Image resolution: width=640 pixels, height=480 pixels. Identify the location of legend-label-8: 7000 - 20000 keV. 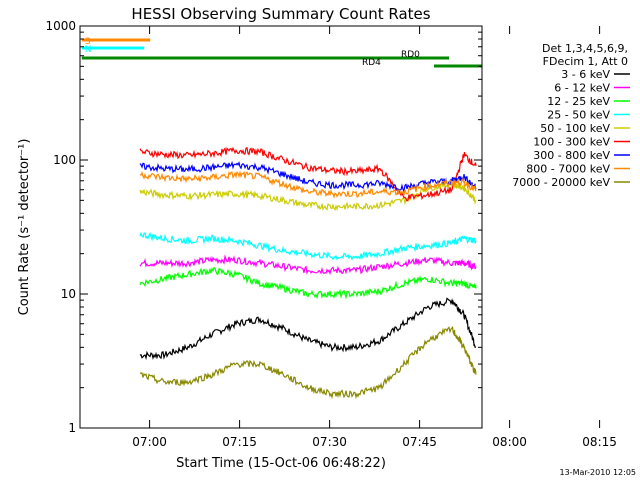
(561, 182).